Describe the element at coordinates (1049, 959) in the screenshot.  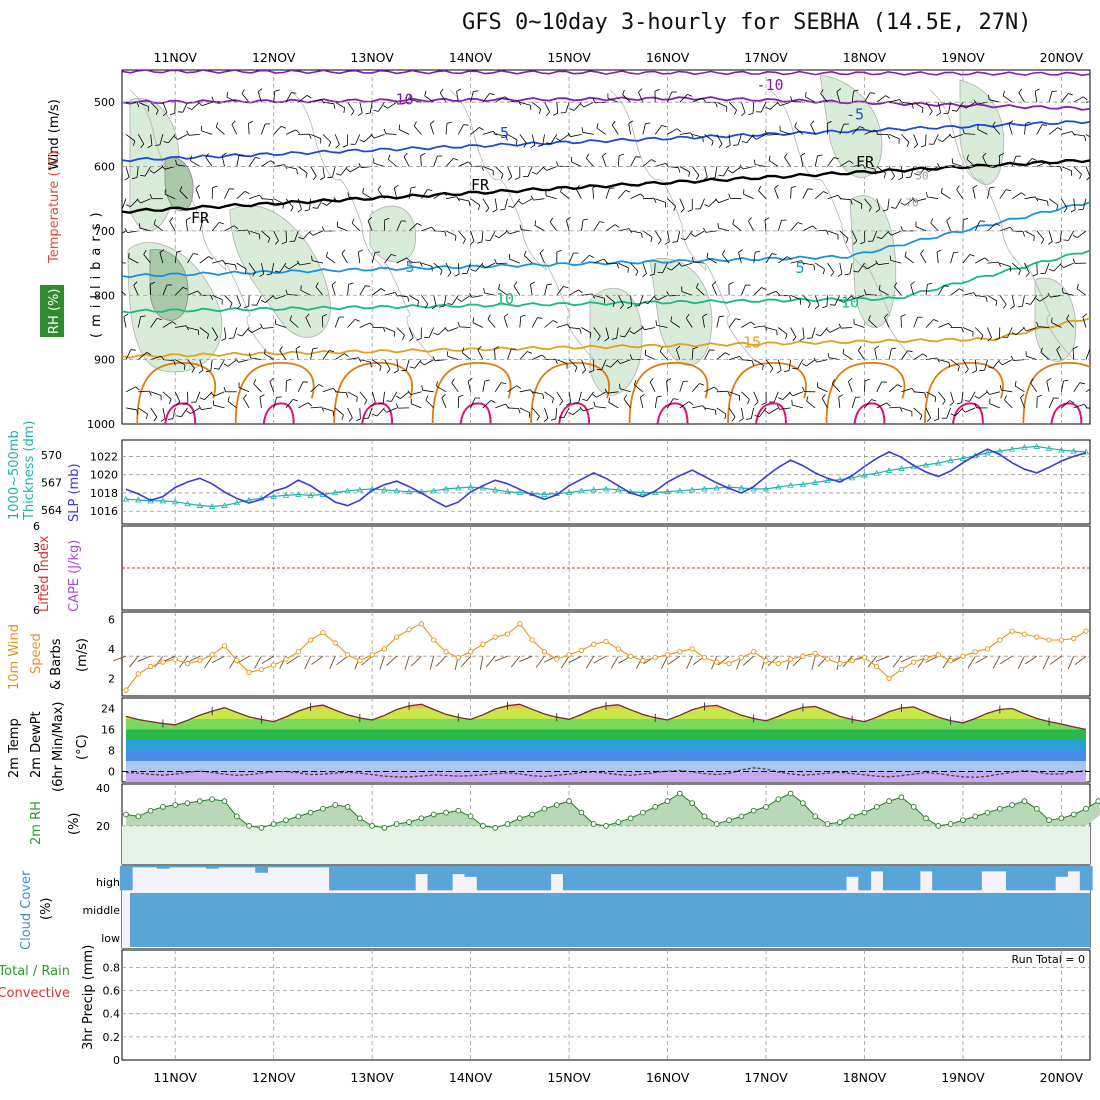
I see `run-total: Run Total = 0` at that location.